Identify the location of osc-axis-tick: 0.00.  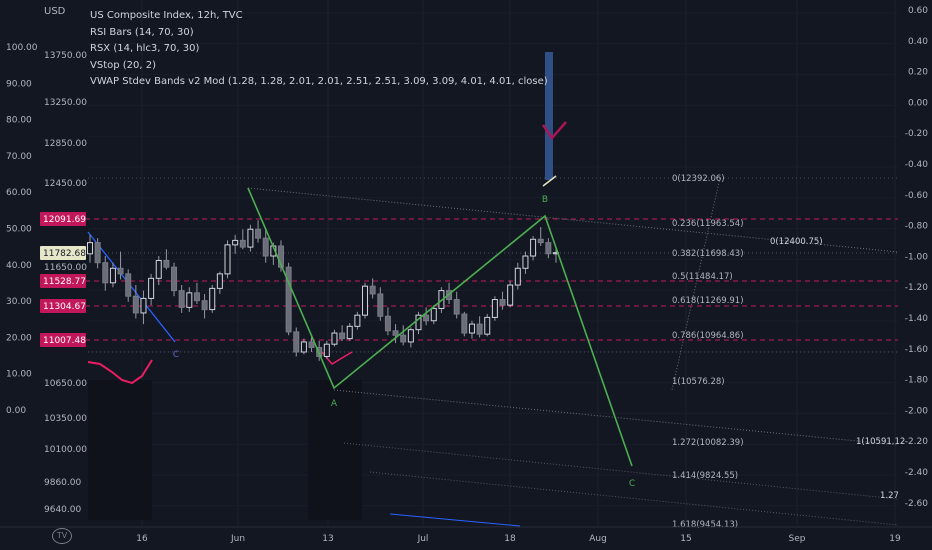
(16, 411).